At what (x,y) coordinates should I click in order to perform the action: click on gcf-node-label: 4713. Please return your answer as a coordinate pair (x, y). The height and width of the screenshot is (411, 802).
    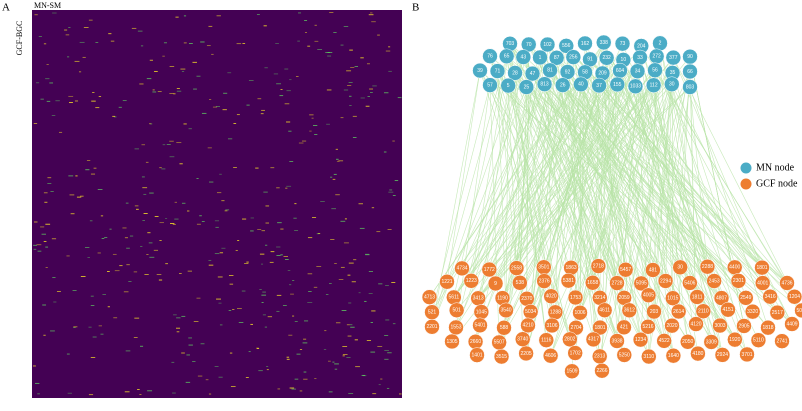
    Looking at the image, I should click on (429, 297).